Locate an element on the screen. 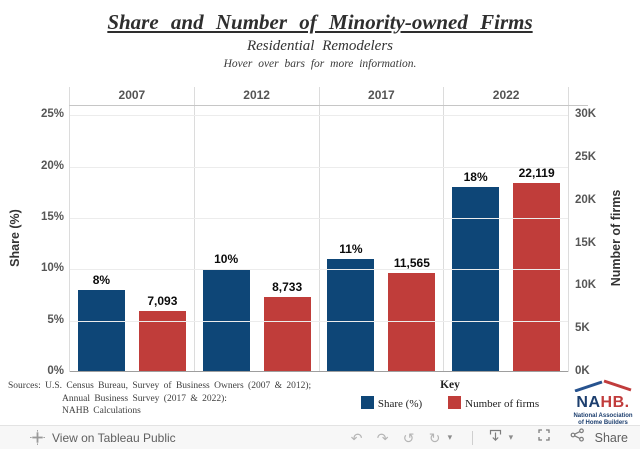  left-axis-tick: 10% is located at coordinates (52, 268).